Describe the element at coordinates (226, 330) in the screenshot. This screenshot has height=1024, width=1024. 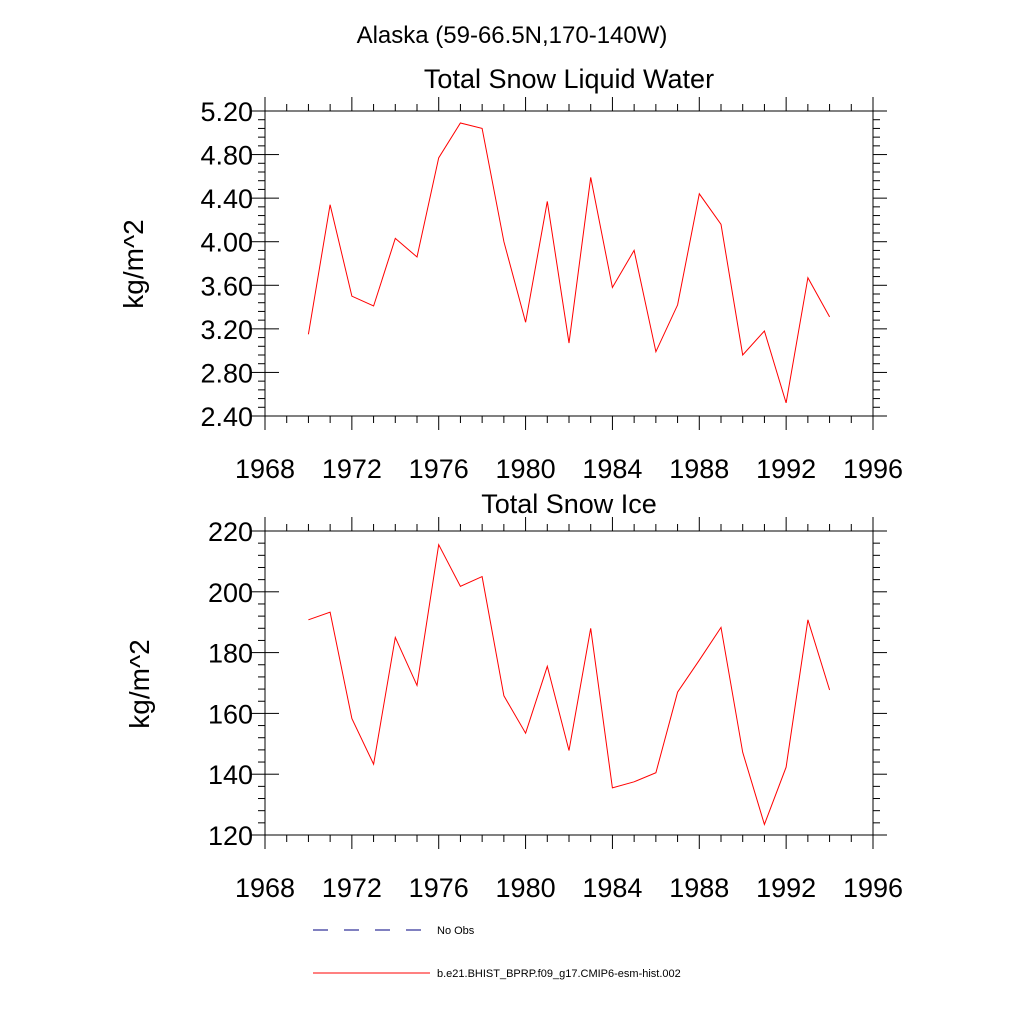
I see `y-tick-label: 3.20` at that location.